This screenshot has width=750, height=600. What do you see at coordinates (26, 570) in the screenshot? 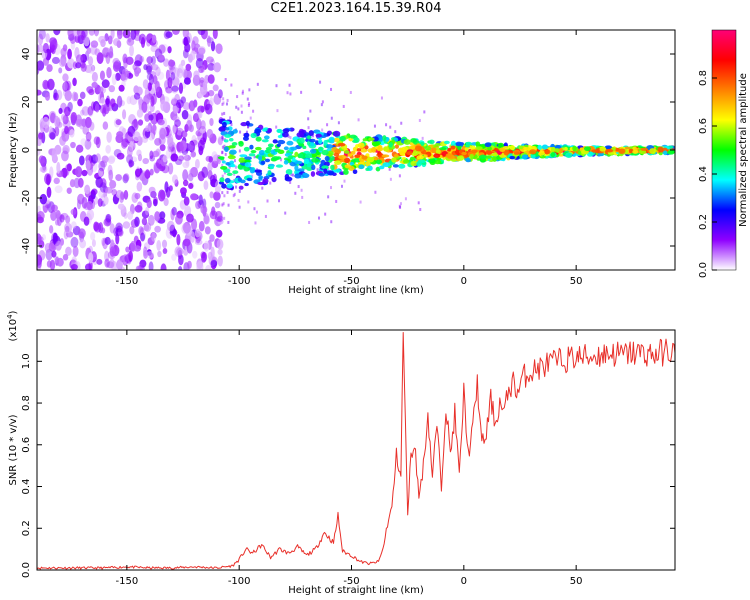
I see `y-tick-label: 0.0` at bounding box center [26, 570].